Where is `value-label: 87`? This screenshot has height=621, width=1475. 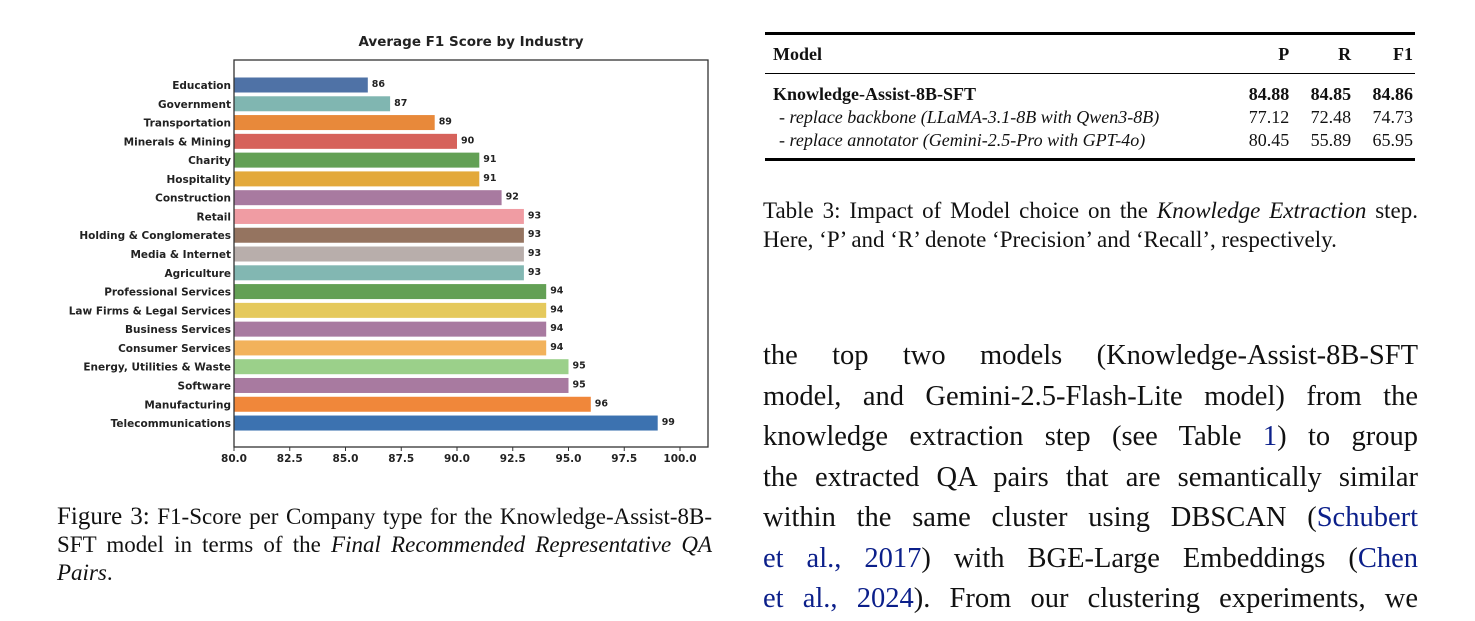 value-label: 87 is located at coordinates (400, 103).